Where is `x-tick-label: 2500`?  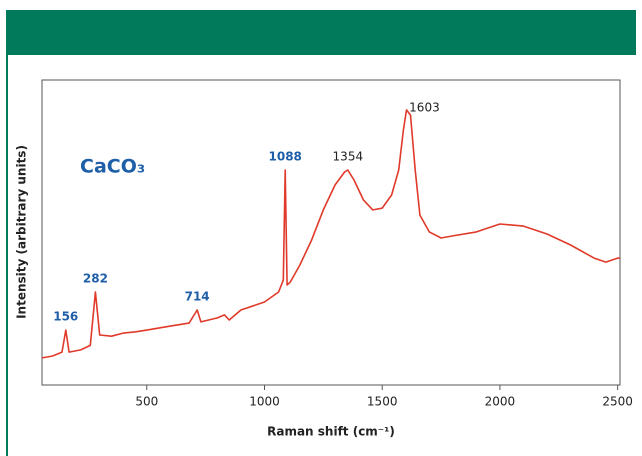 x-tick-label: 2500 is located at coordinates (617, 402).